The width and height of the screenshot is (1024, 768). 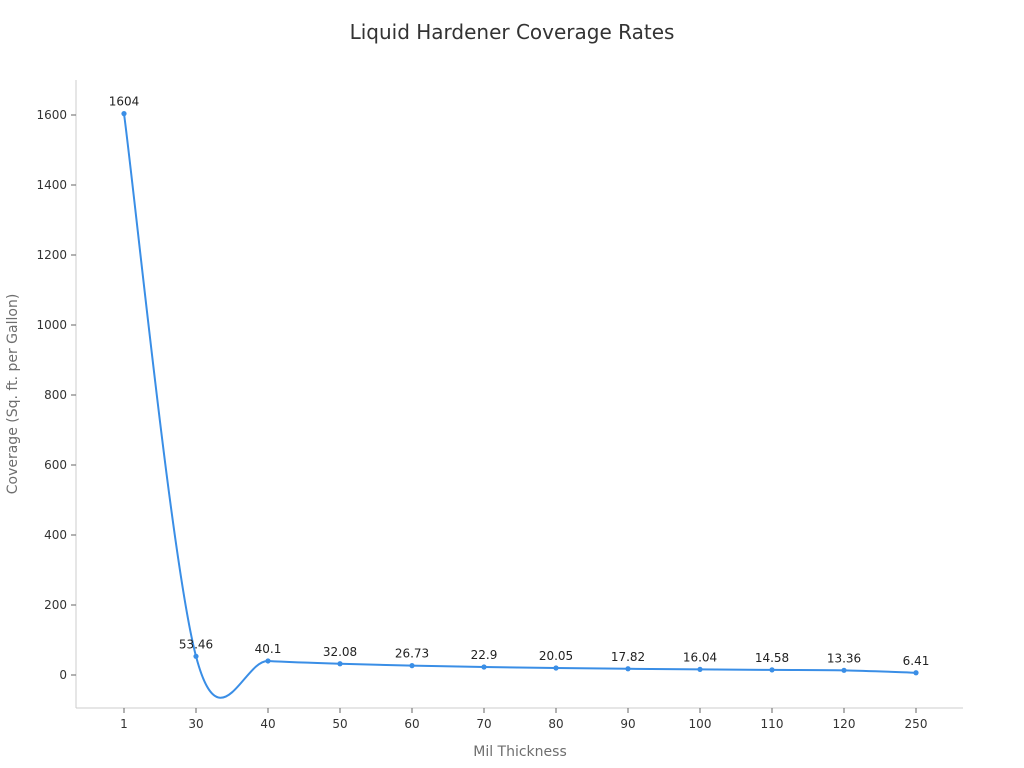 I want to click on data-label: 20.05, so click(x=556, y=656).